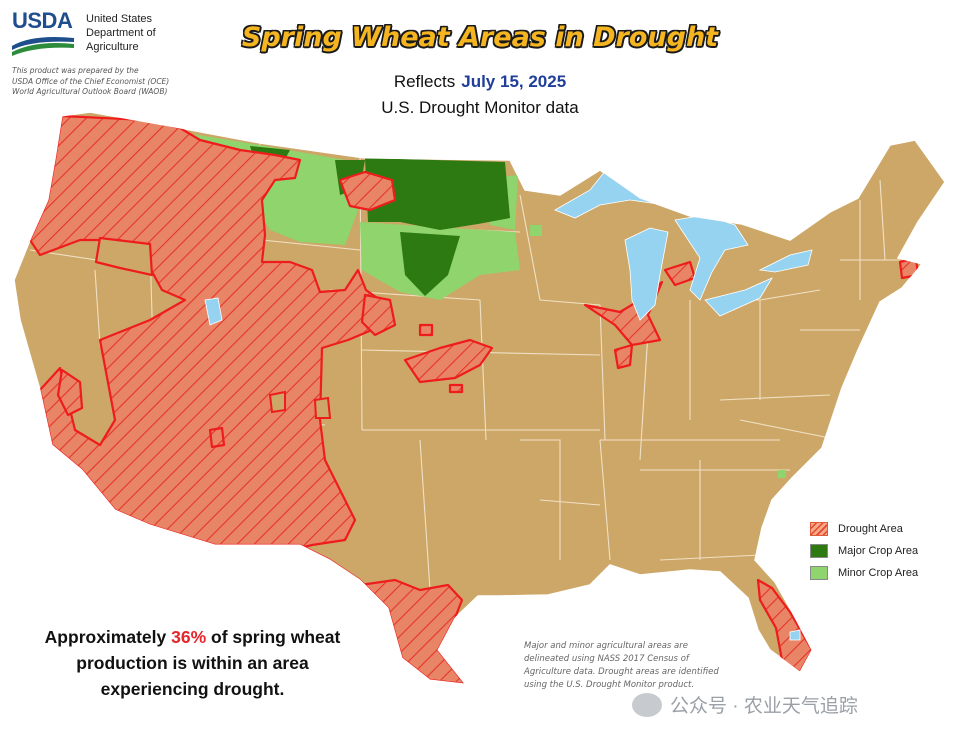 The image size is (960, 742). Describe the element at coordinates (785, 261) in the screenshot. I see `lake-ontario` at that location.